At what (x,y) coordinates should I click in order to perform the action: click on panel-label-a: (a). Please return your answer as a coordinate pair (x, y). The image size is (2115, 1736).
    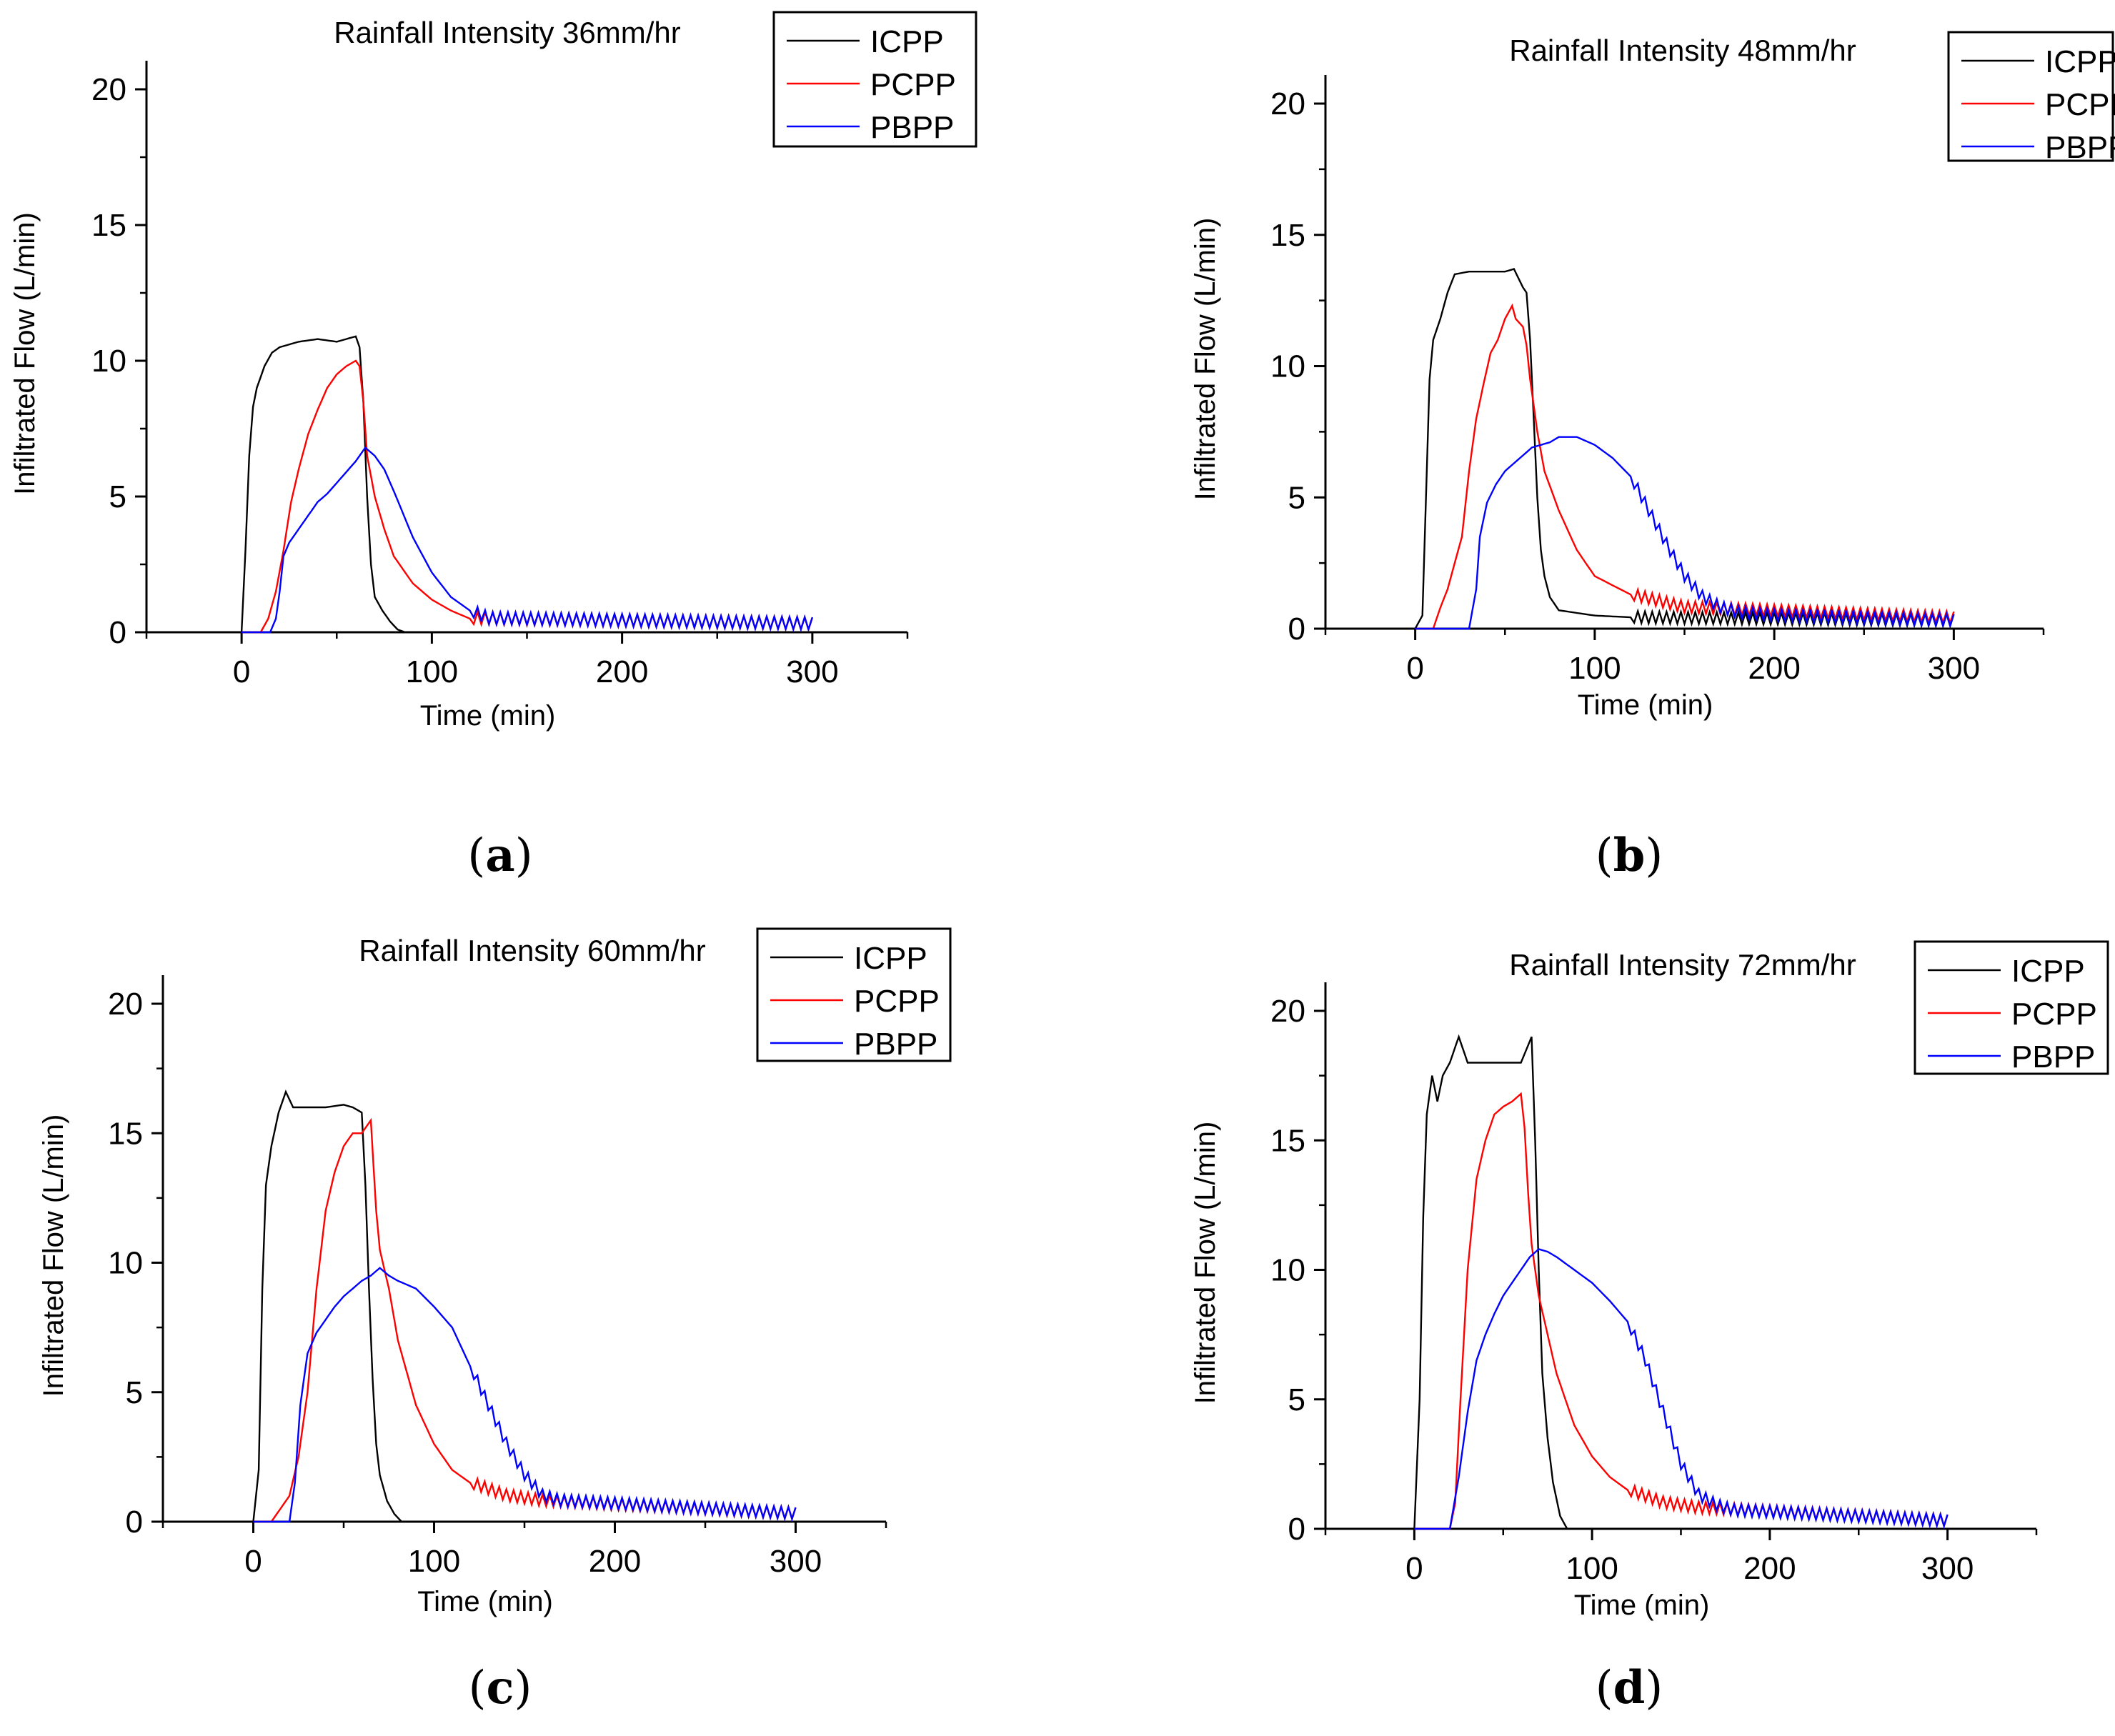
    Looking at the image, I should click on (500, 855).